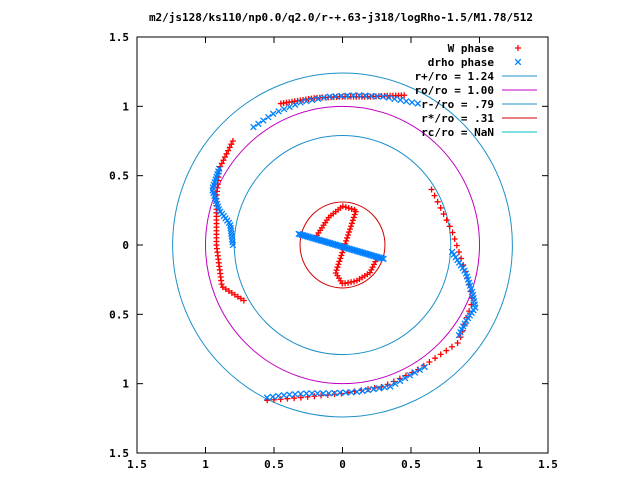  I want to click on legend-label-5: r*/ro = .31, so click(457, 118).